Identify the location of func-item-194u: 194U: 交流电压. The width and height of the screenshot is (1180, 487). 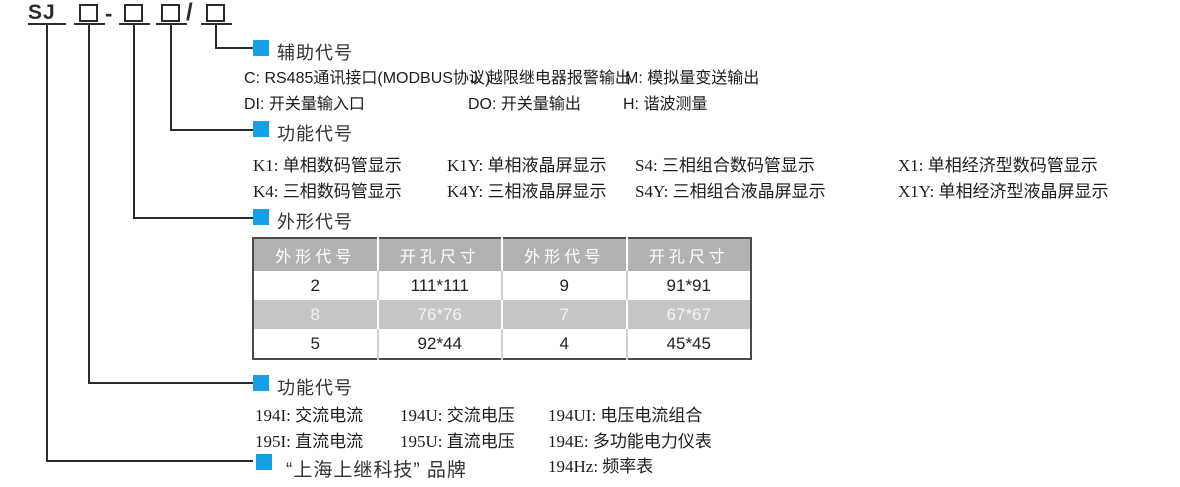
(457, 415).